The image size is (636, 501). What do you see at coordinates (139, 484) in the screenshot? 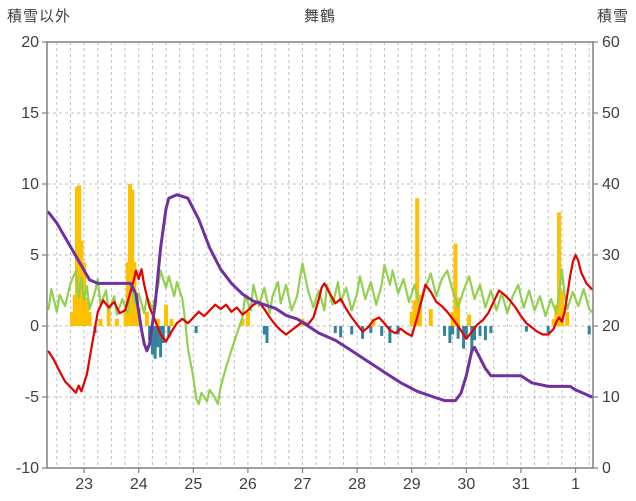
I see `x-axis-tick-label: 24` at bounding box center [139, 484].